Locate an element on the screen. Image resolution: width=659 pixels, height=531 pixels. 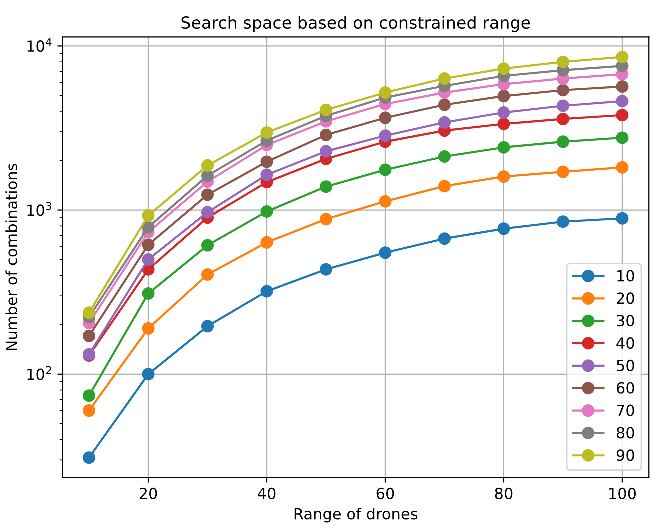
y-tick-label: 10$^{3}$ is located at coordinates (40, 209).